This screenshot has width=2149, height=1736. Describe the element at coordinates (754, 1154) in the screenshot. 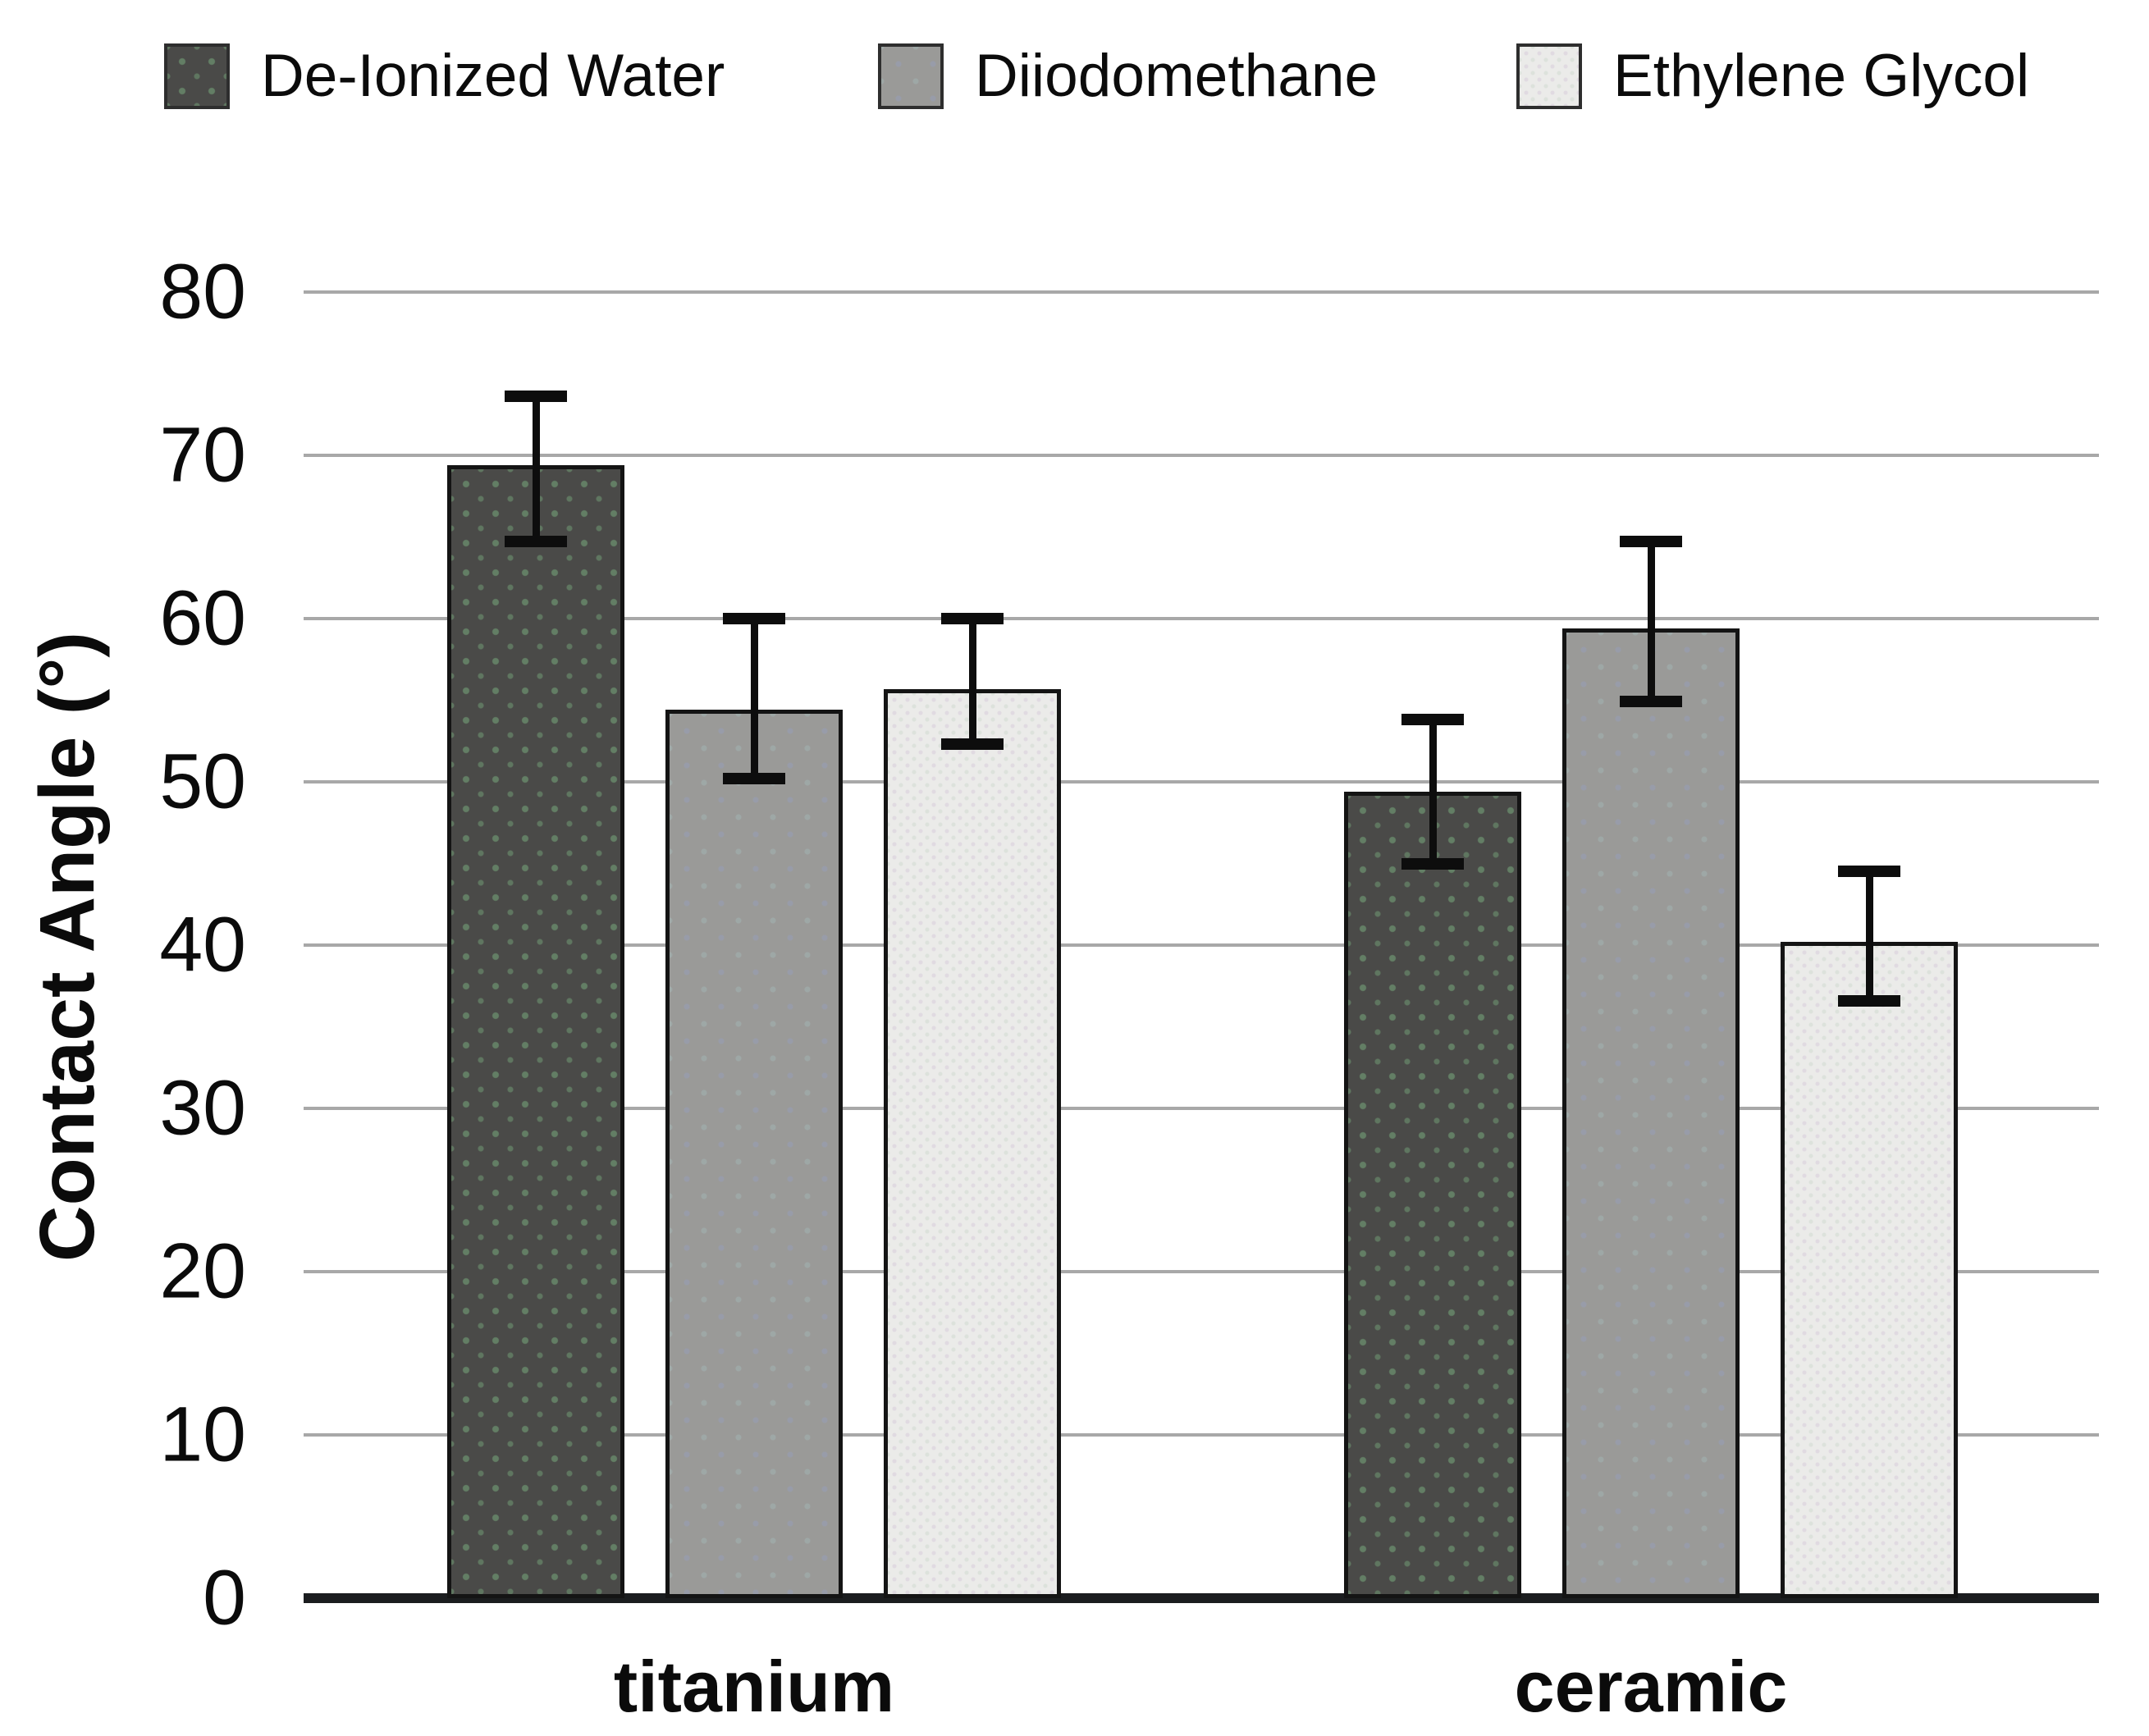

I see `bar-titanium-diiodomethane` at that location.